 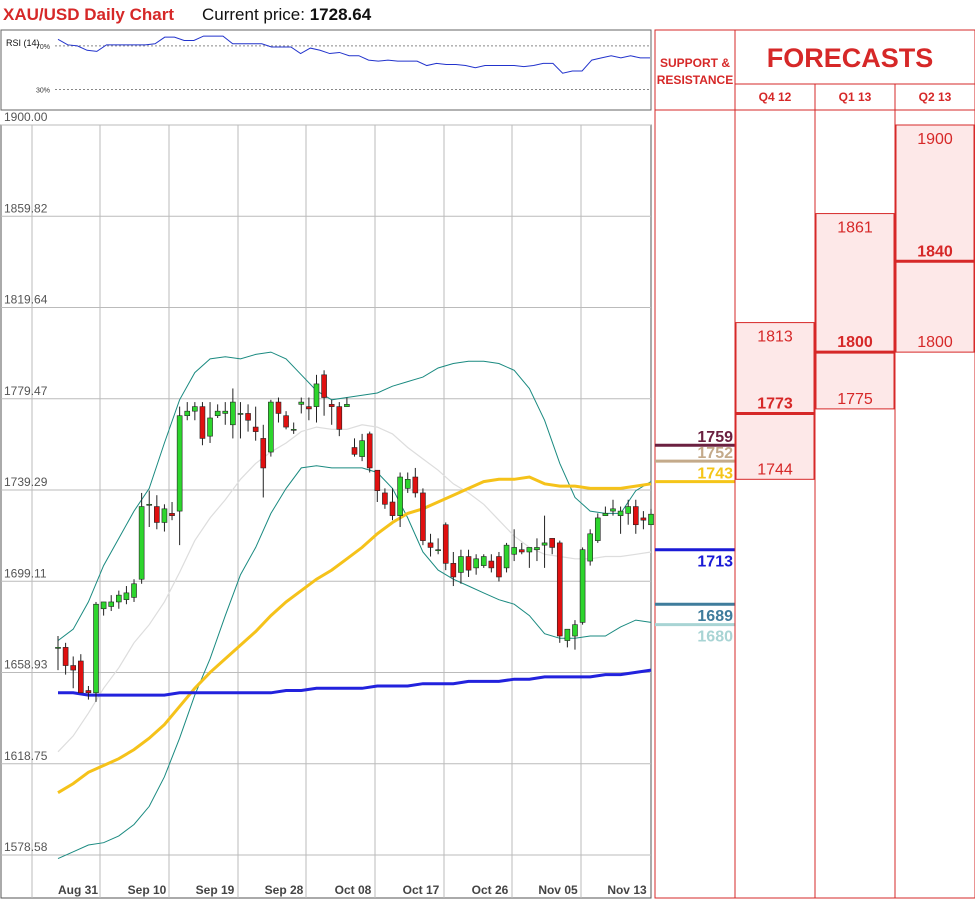 I want to click on x-tick-label: Nov 13, so click(x=627, y=890).